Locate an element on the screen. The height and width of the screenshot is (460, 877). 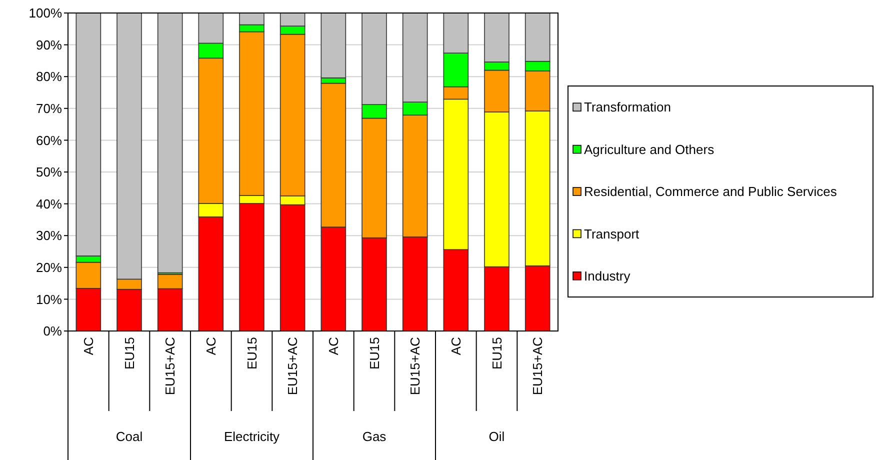
legend-label: Agriculture and Others is located at coordinates (649, 149).